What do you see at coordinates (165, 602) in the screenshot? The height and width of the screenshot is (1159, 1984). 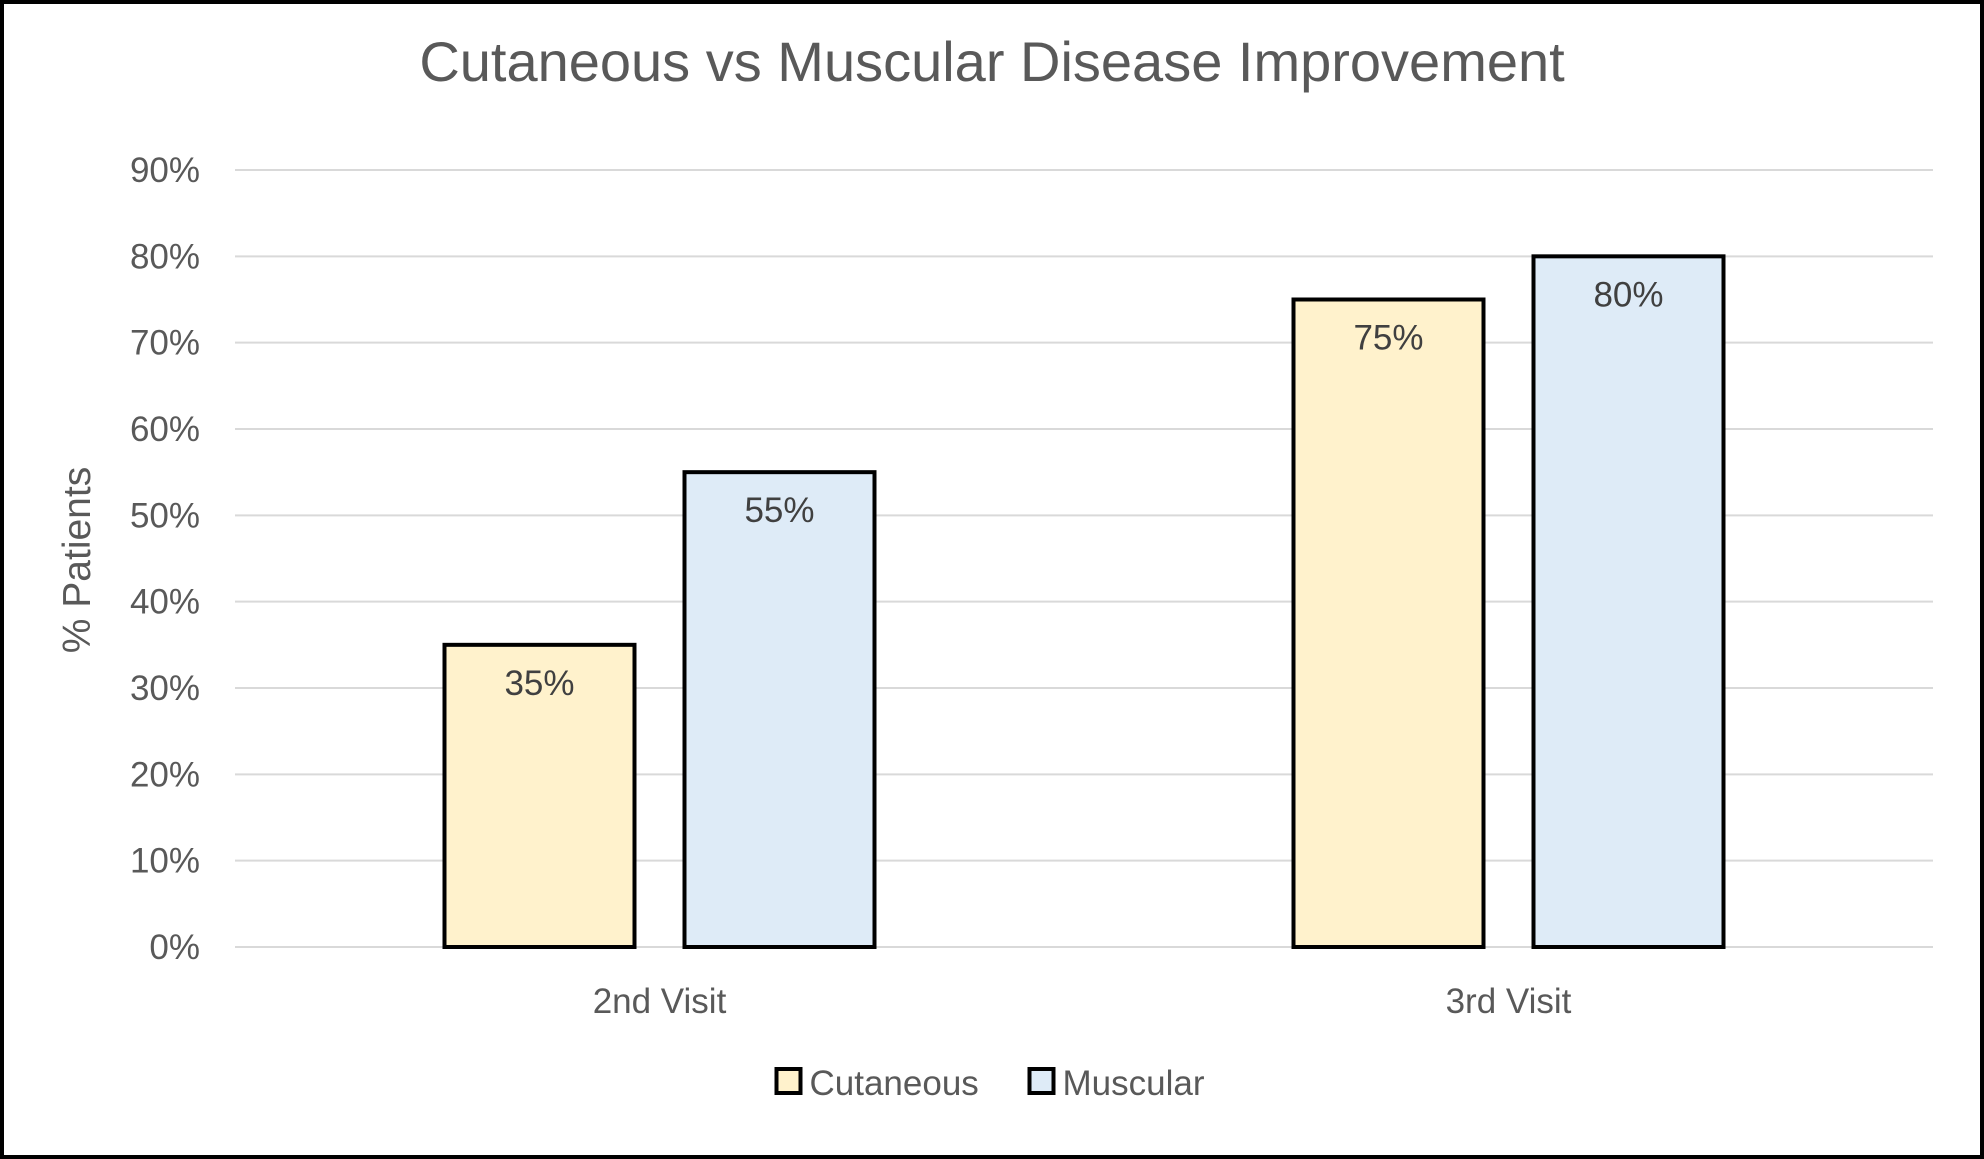 I see `y-tick-label: 40%` at bounding box center [165, 602].